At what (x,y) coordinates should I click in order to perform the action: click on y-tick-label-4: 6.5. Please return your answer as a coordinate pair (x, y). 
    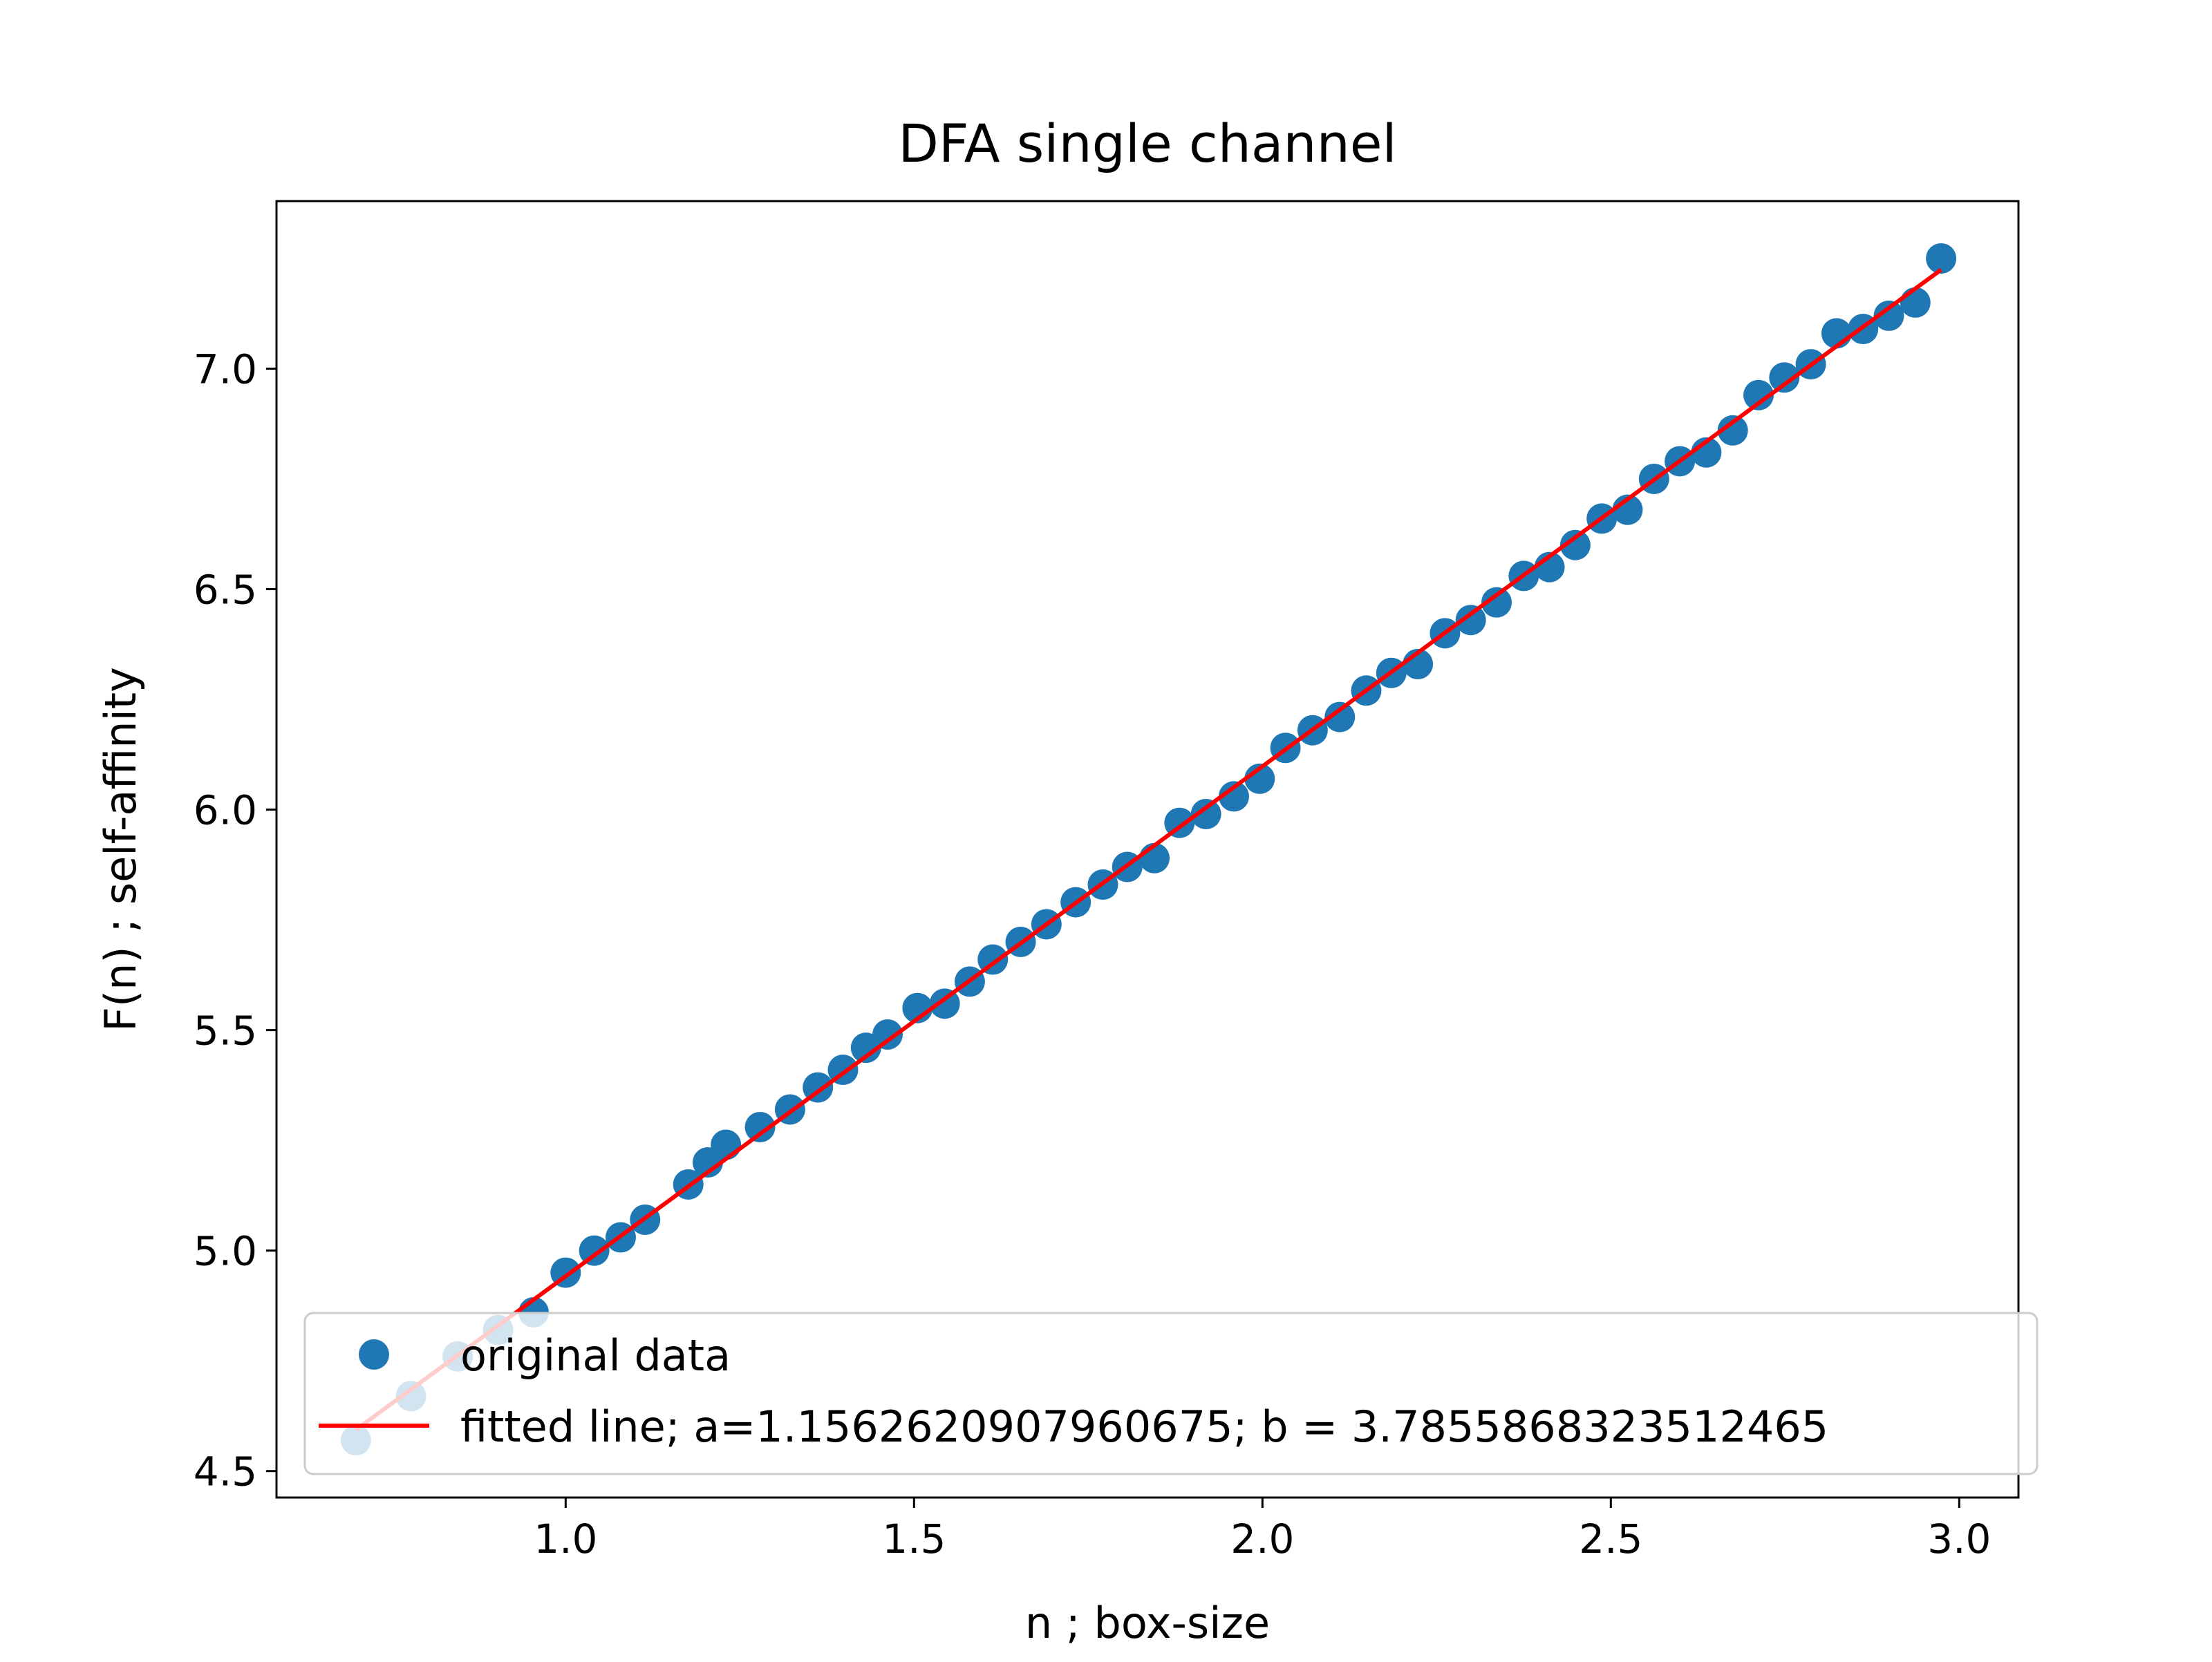
    Looking at the image, I should click on (225, 590).